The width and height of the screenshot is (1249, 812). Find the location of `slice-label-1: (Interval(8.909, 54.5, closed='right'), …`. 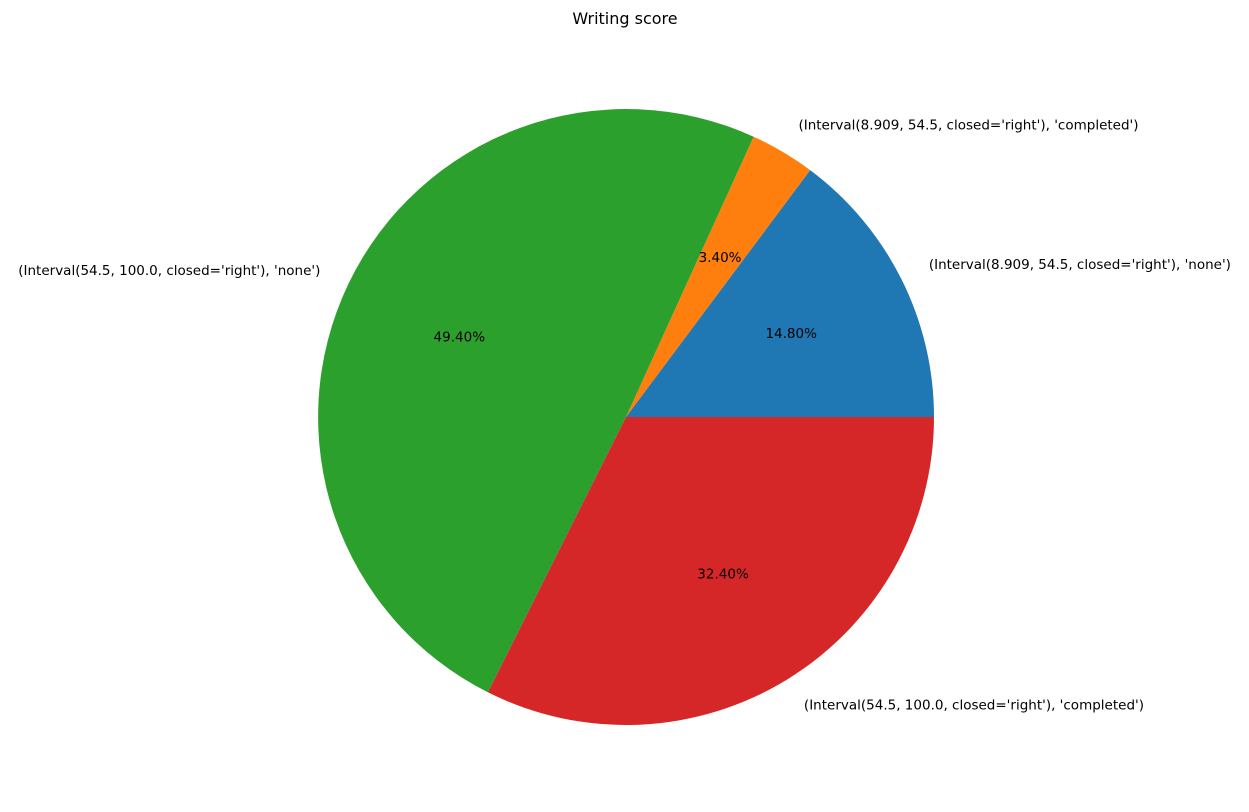

slice-label-1: (Interval(8.909, 54.5, closed='right'), … is located at coordinates (968, 125).